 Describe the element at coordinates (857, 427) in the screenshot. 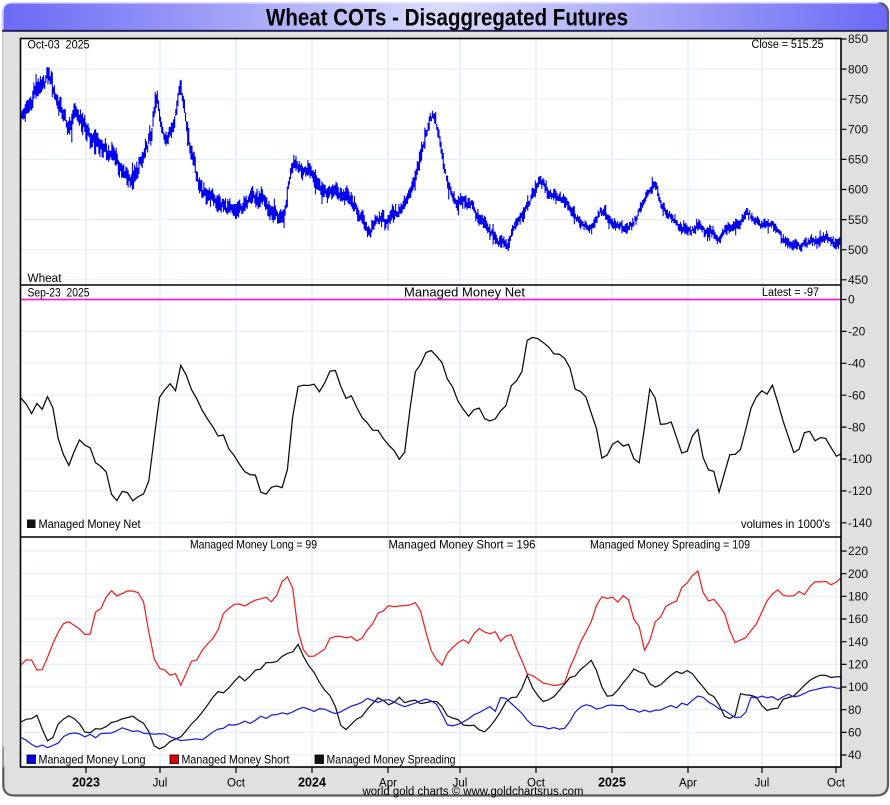

I see `svg-text: -80` at that location.